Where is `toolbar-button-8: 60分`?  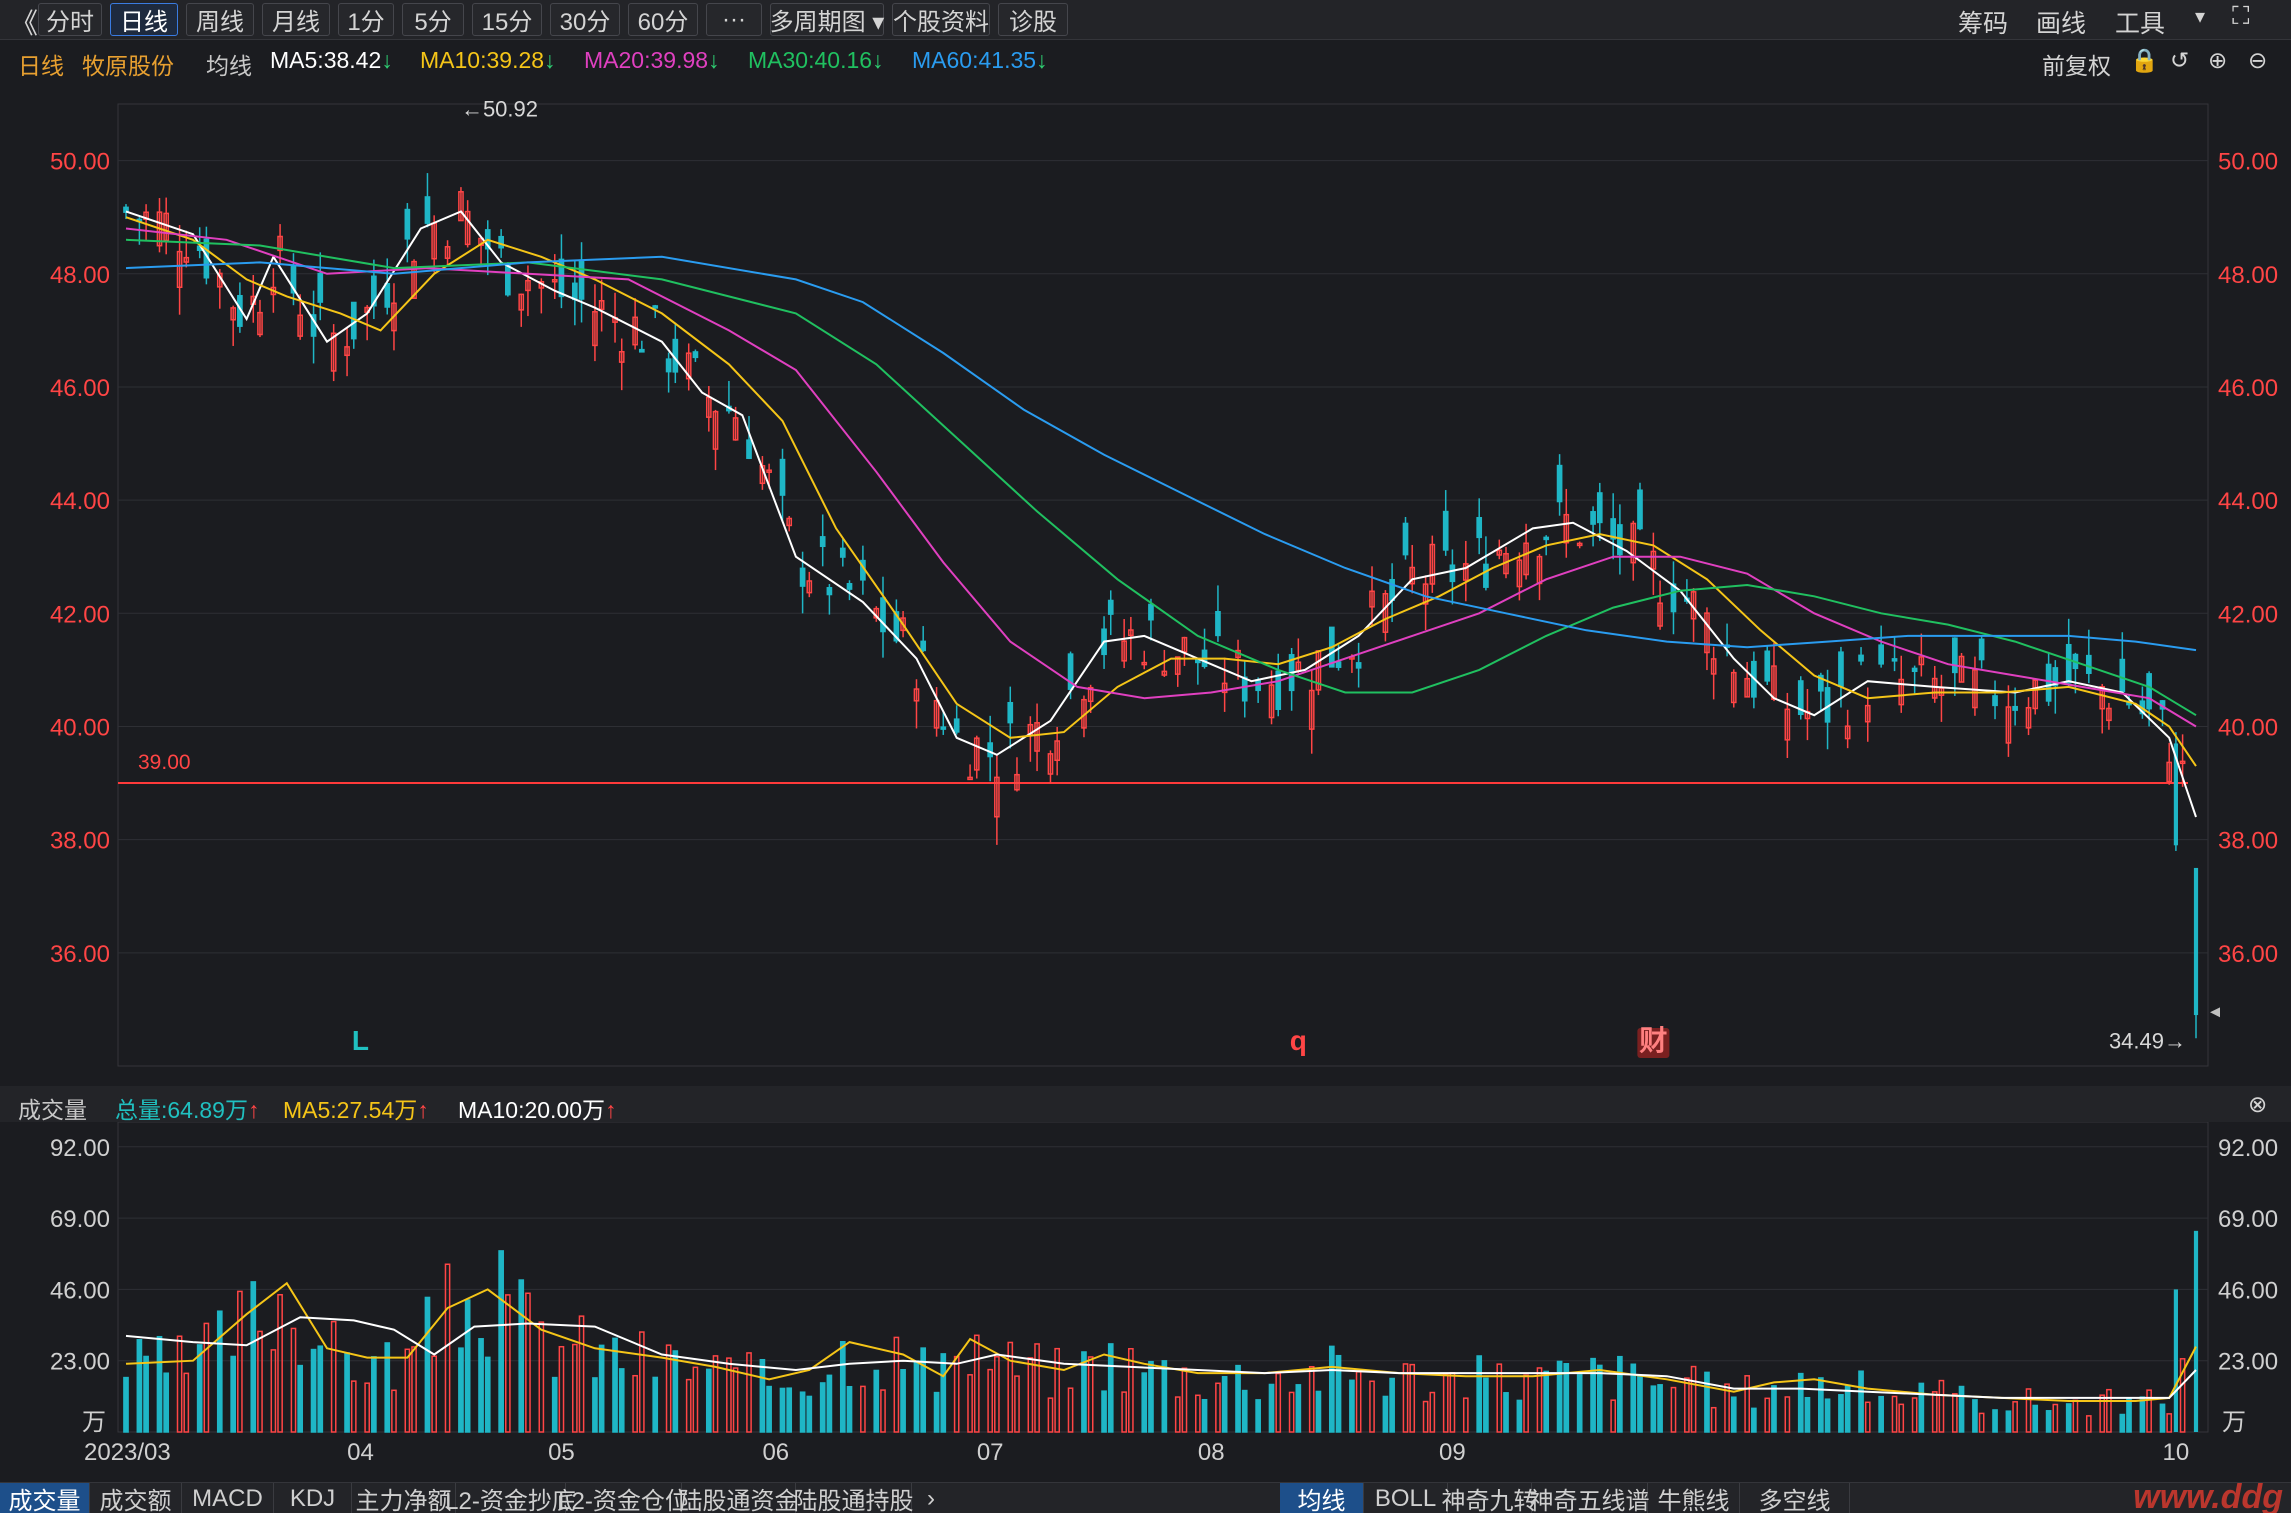 toolbar-button-8: 60分 is located at coordinates (663, 19).